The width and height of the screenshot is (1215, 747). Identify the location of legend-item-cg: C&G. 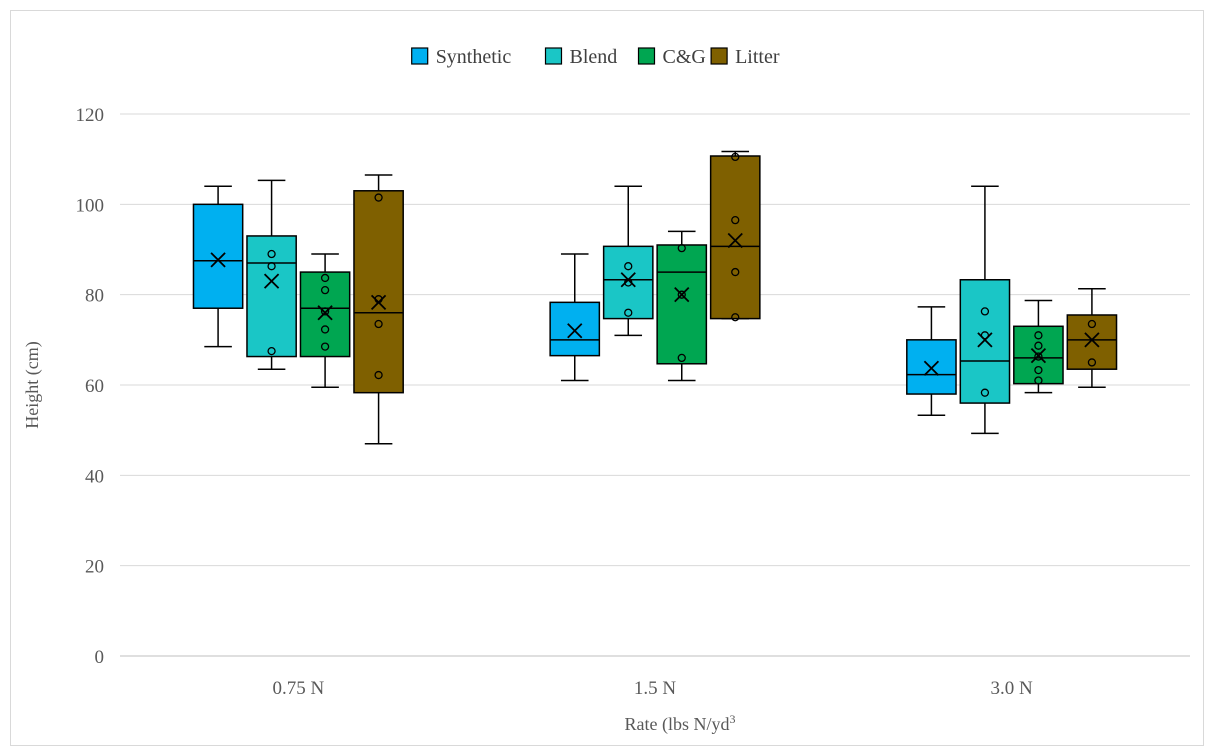
(671, 57).